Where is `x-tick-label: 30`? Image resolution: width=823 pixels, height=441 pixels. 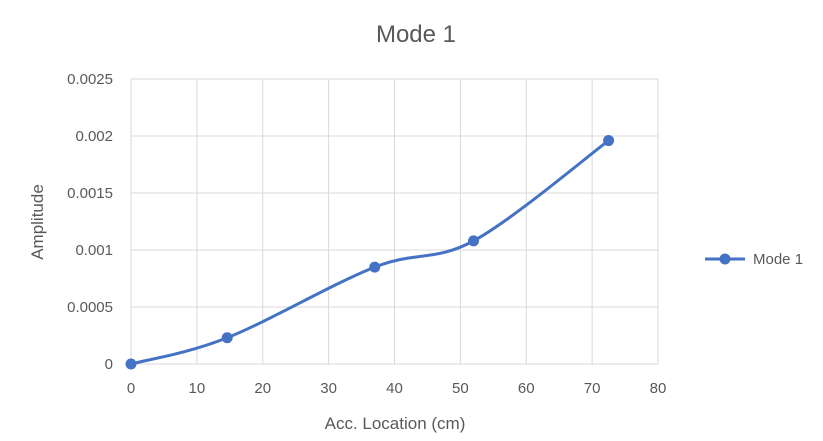 x-tick-label: 30 is located at coordinates (328, 388).